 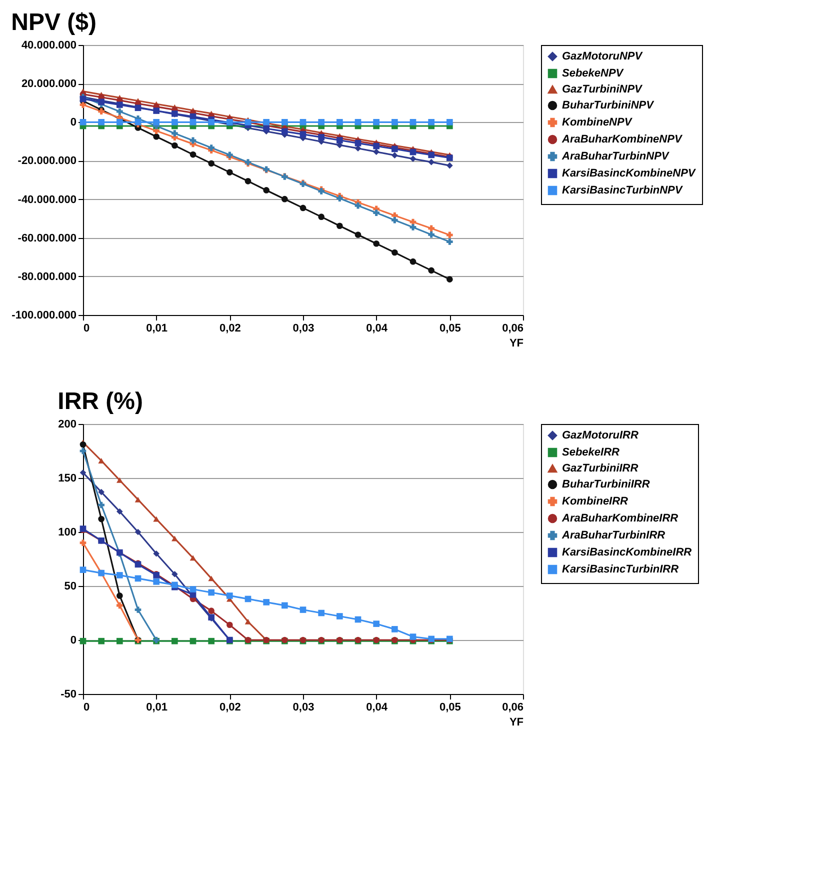 What do you see at coordinates (54, 22) in the screenshot?
I see `chart-title: NPV ($)` at bounding box center [54, 22].